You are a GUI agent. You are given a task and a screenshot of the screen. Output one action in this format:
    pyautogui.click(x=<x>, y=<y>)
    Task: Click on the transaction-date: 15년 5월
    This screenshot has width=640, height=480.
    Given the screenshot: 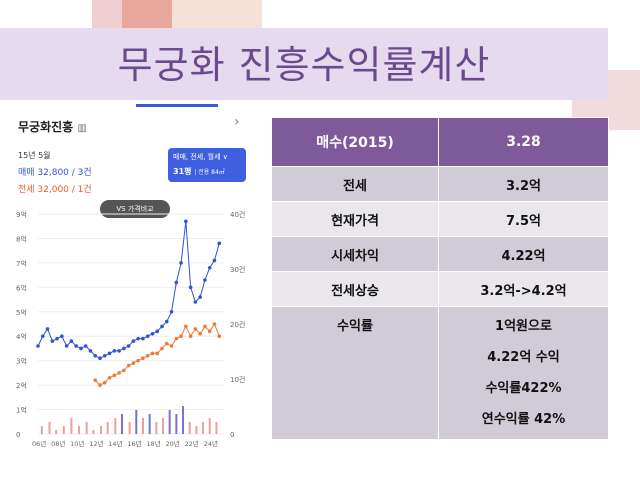 What is the action you would take?
    pyautogui.click(x=34, y=155)
    